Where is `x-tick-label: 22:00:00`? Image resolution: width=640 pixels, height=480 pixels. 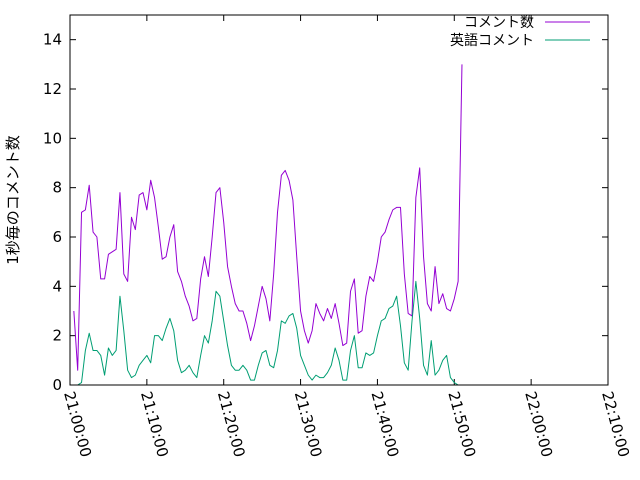 x-tick-label: 22:00:00 is located at coordinates (538, 424).